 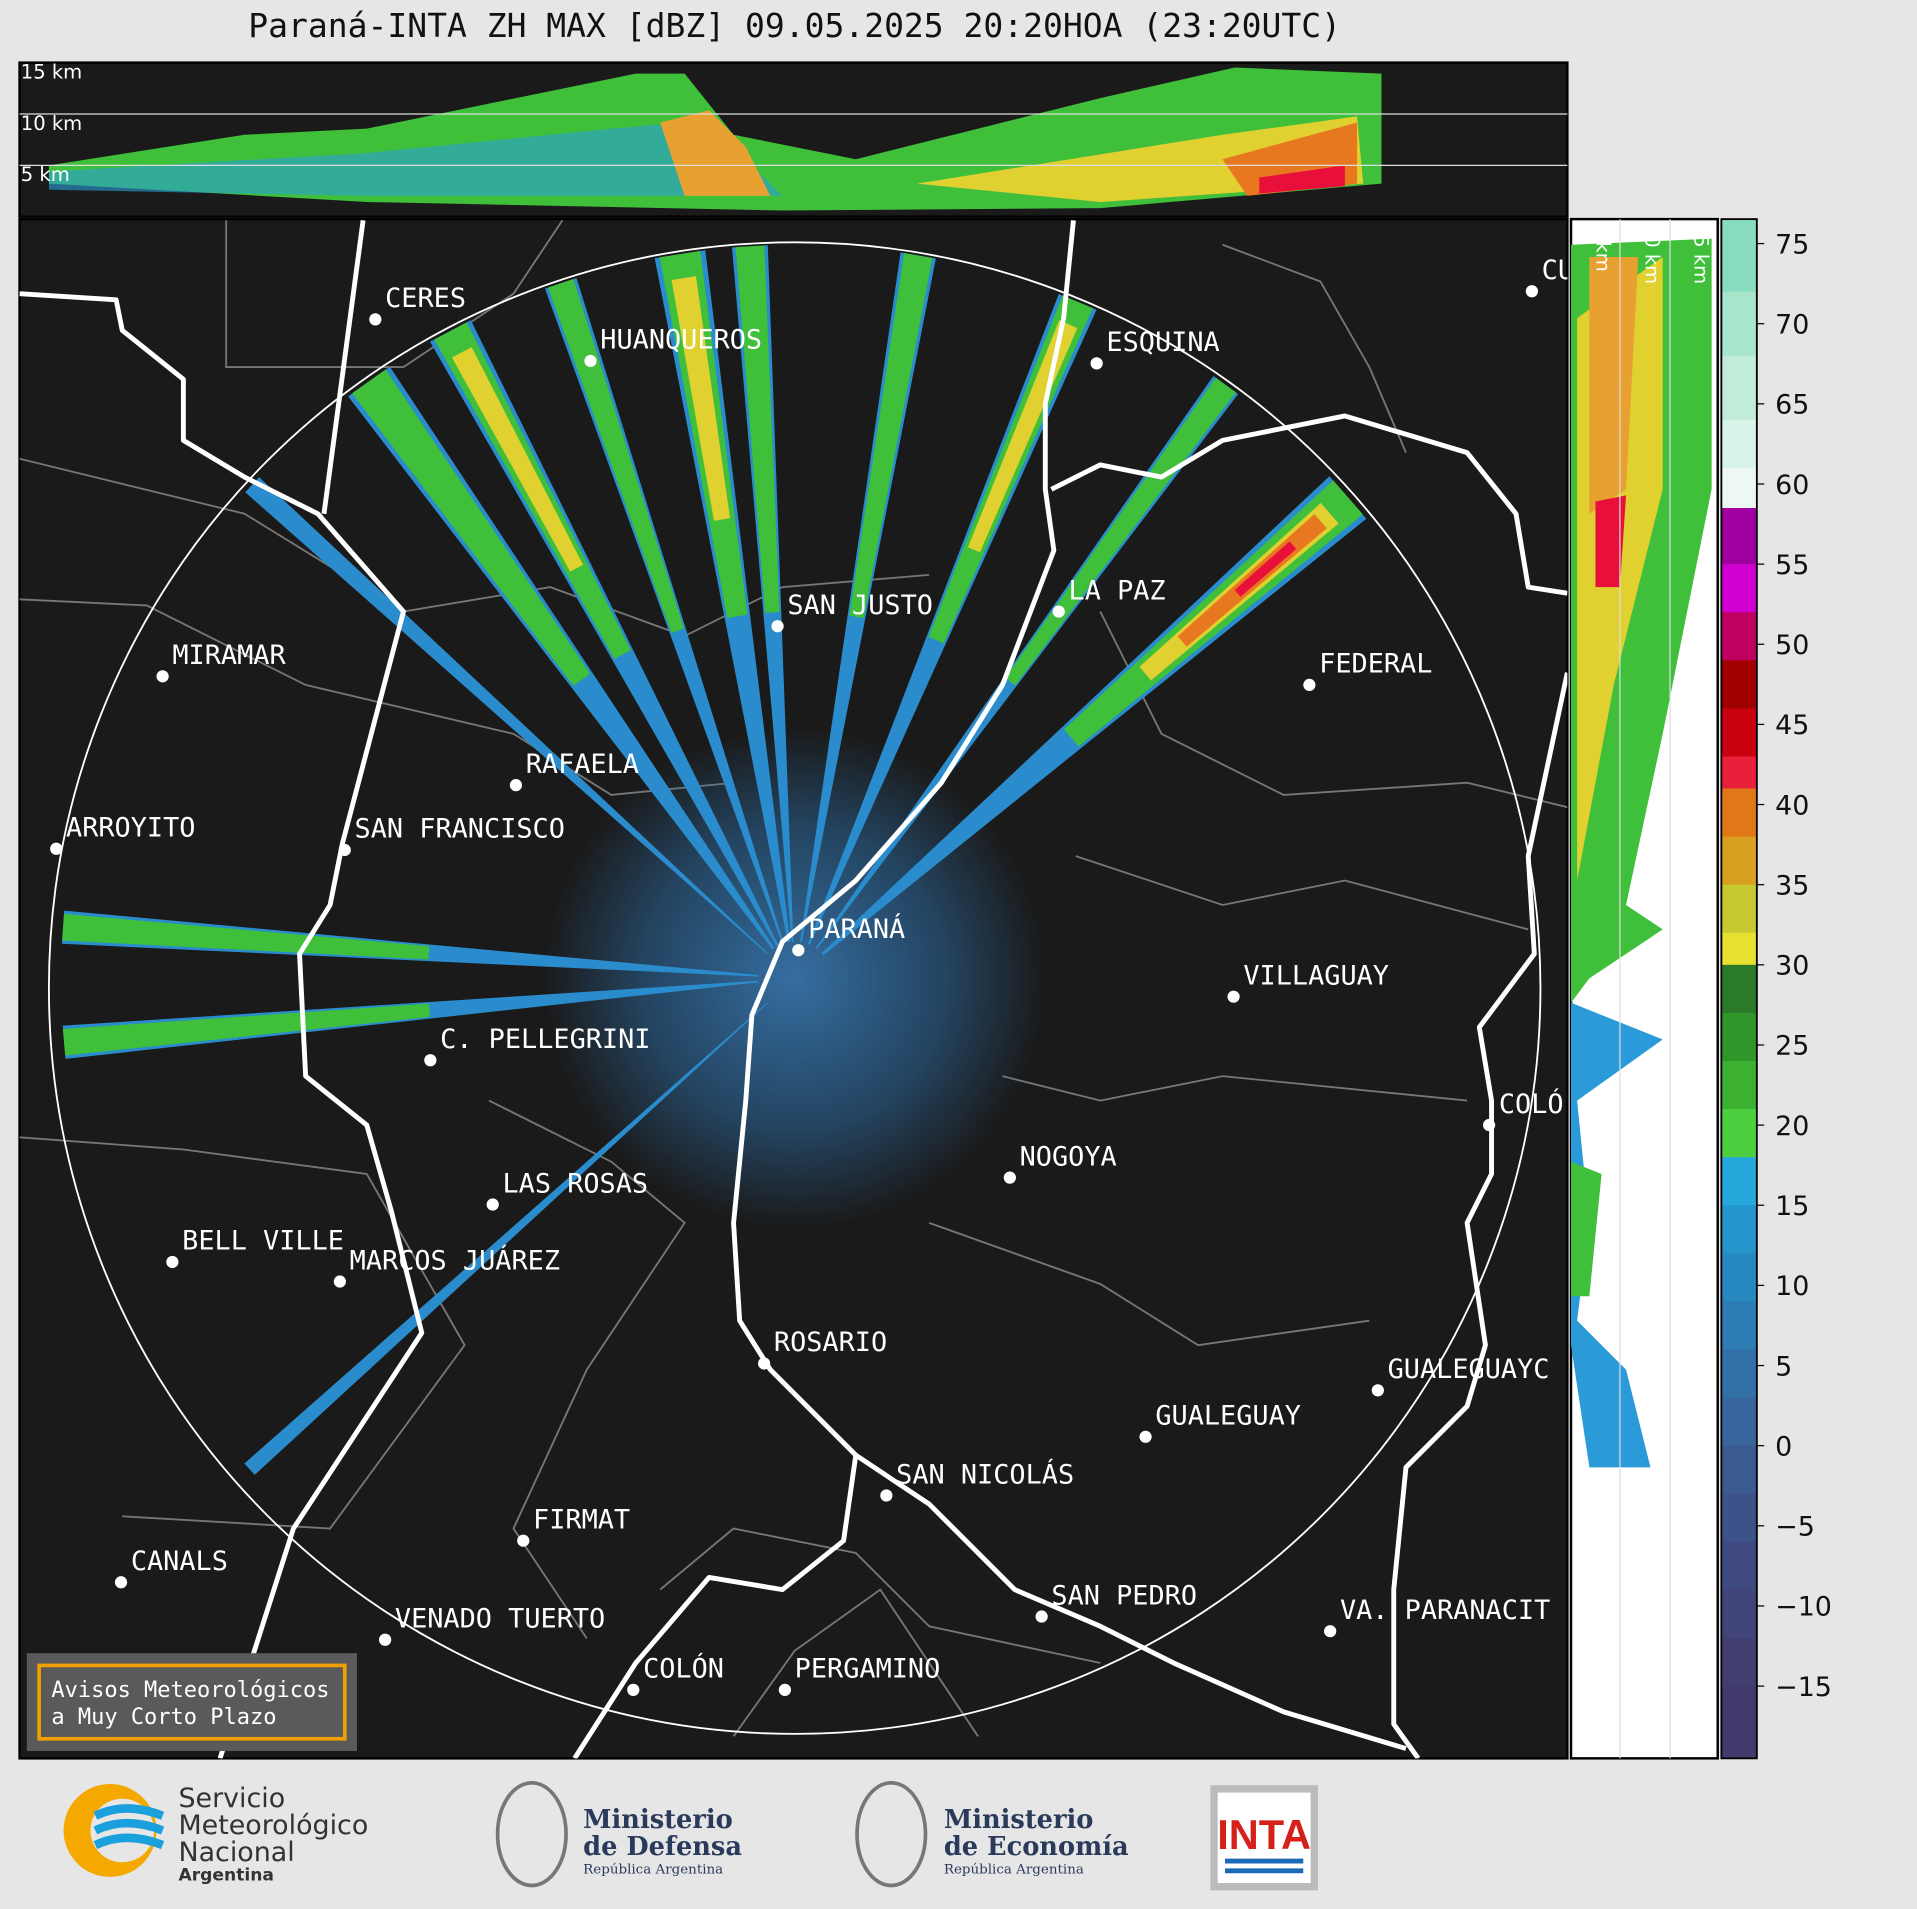 I want to click on colorbar-tick-label: 30, so click(x=1792, y=966).